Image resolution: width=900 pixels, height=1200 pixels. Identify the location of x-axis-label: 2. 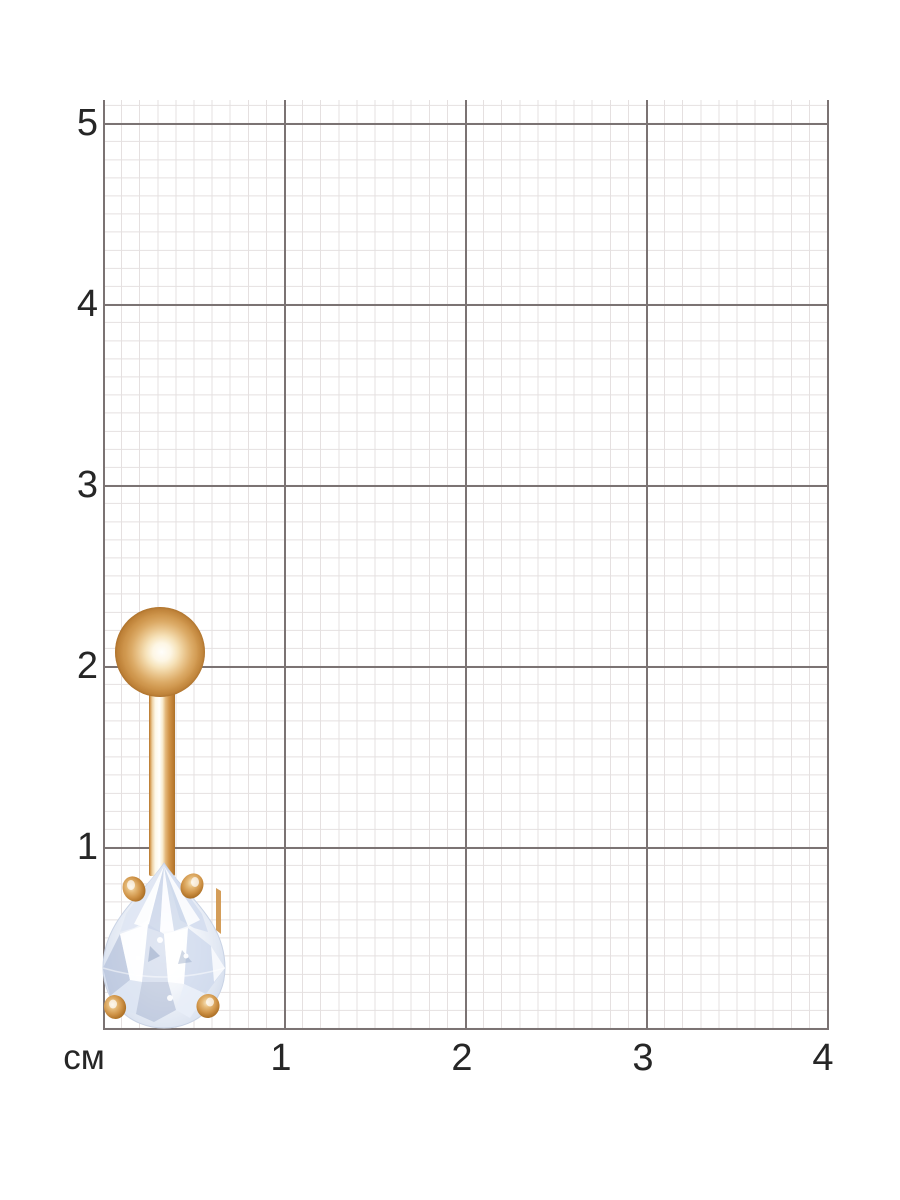
(462, 1058).